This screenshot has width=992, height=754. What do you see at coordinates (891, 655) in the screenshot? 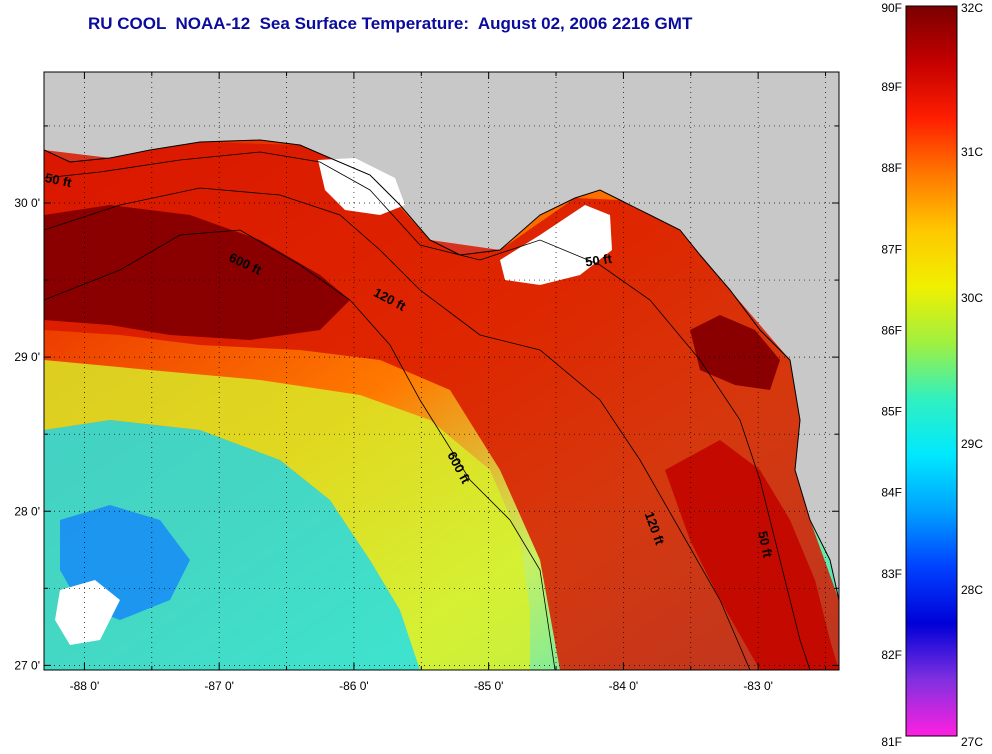
I see `colorbar-f-label: 82F` at bounding box center [891, 655].